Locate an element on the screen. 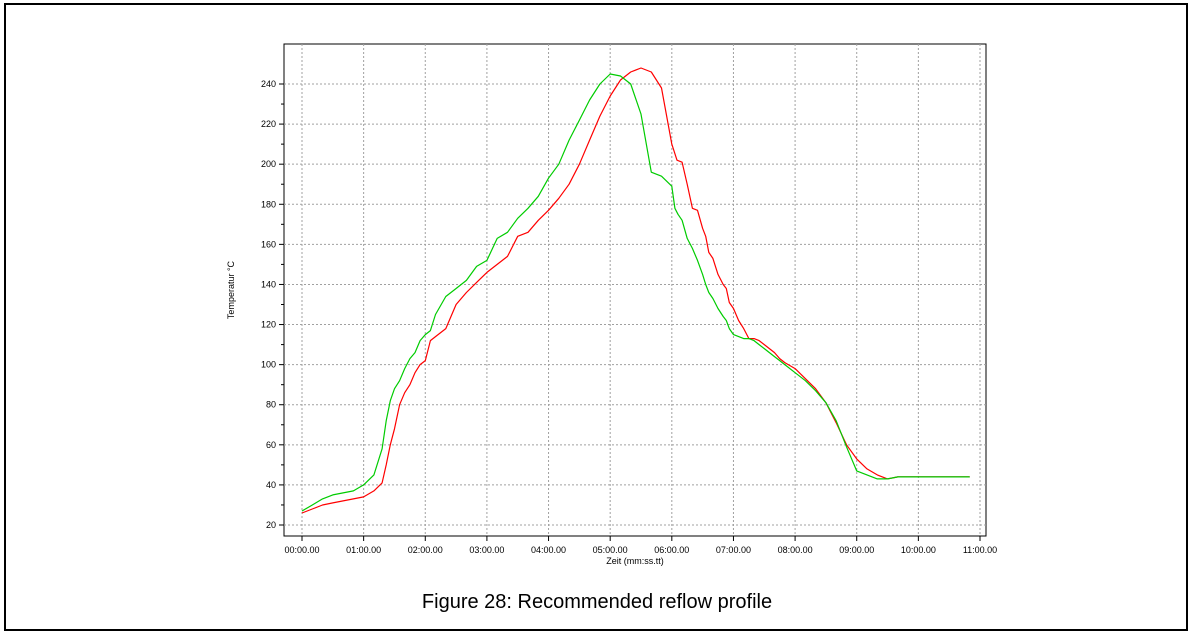 The image size is (1194, 632). x-tick-label: 04:00.00 is located at coordinates (548, 550).